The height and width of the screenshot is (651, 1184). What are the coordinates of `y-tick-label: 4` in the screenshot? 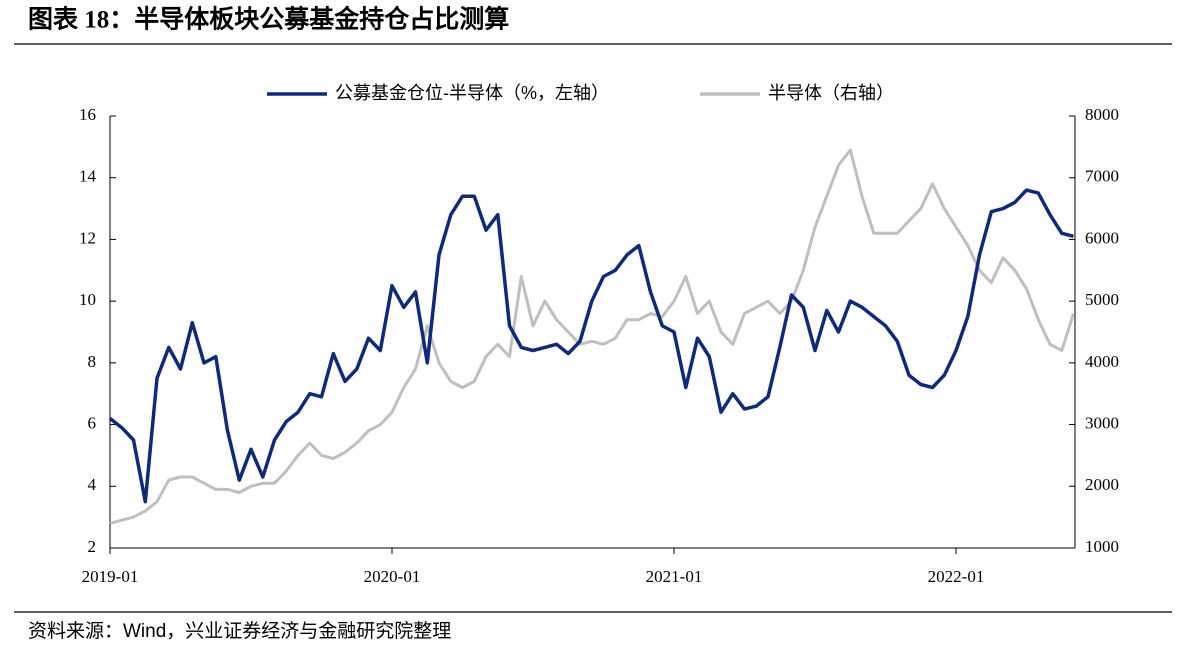 It's located at (92, 484).